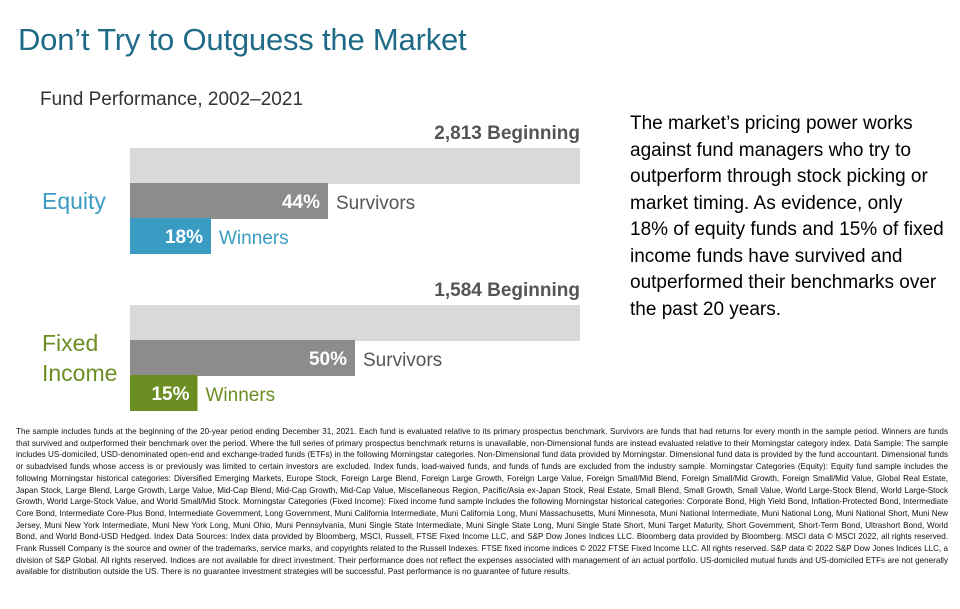 This screenshot has width=960, height=609. I want to click on winners-value-label: 18%, so click(184, 237).